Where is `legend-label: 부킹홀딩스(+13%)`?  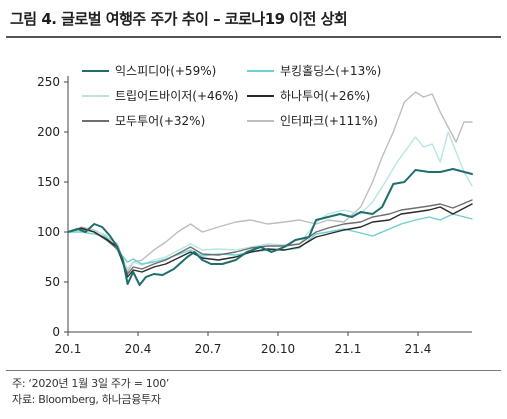
legend-label: 부킹홀딩스(+13%) is located at coordinates (330, 71).